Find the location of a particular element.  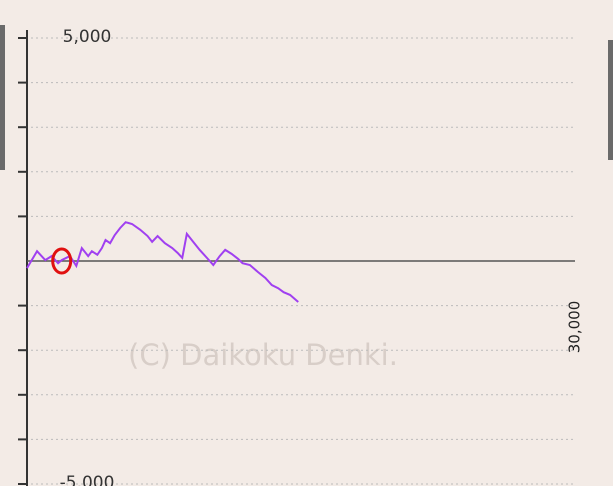

series-line is located at coordinates (162, 262).